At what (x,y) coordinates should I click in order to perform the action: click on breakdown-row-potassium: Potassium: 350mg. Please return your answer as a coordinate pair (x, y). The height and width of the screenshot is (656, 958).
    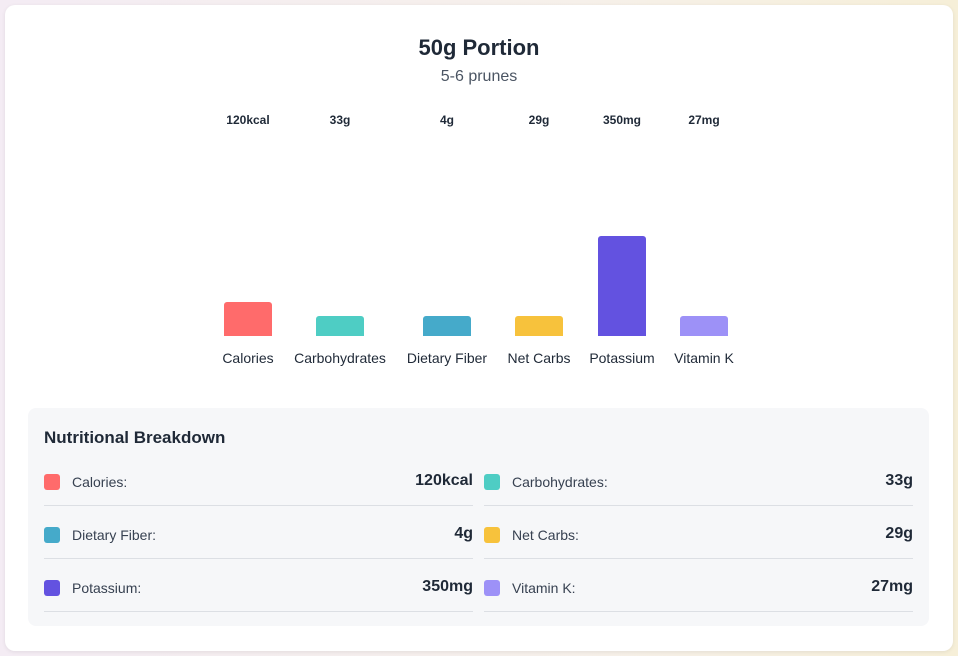
    Looking at the image, I should click on (258, 590).